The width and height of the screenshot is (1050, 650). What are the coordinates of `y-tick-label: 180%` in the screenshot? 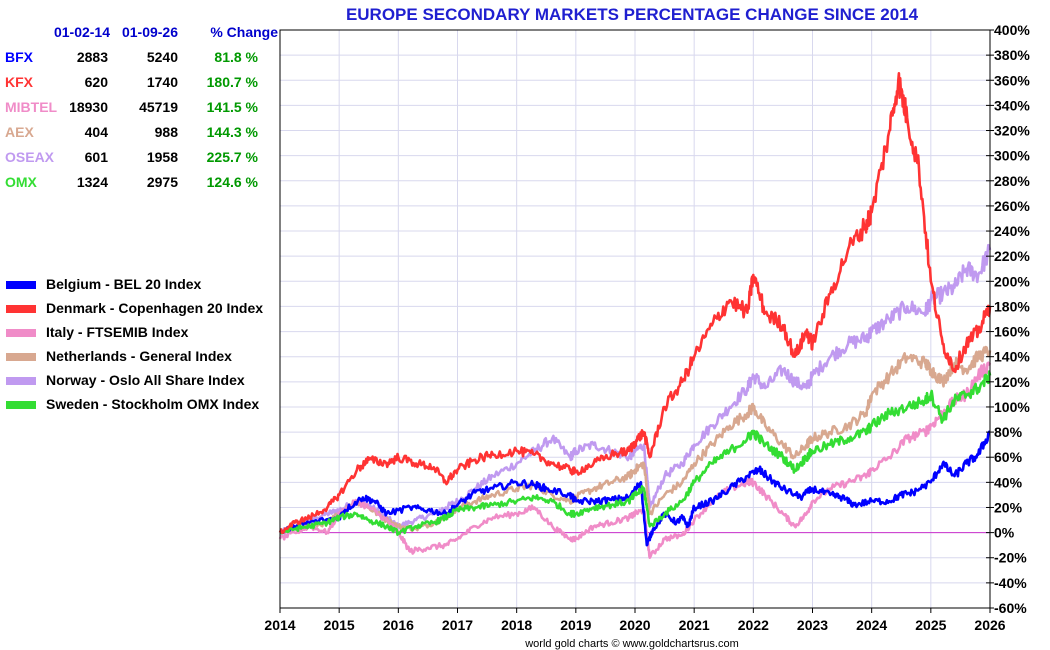 It's located at (1012, 306).